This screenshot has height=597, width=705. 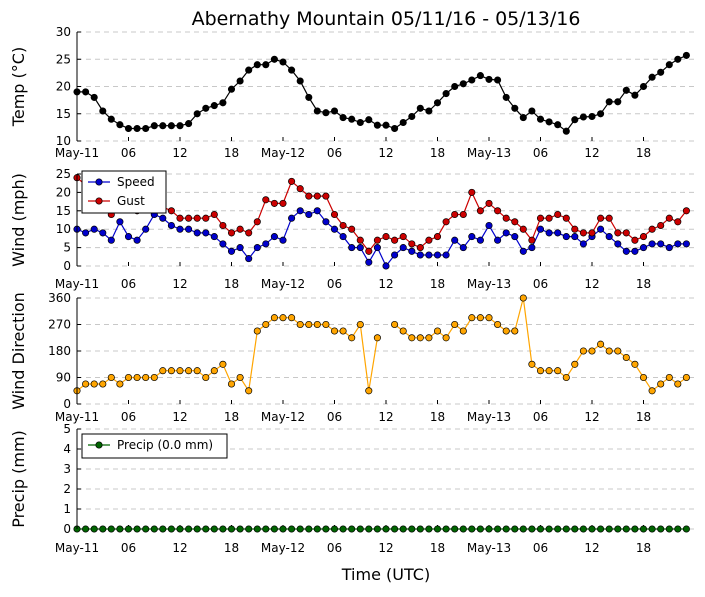 I want to click on legend-marker, so click(x=99, y=182).